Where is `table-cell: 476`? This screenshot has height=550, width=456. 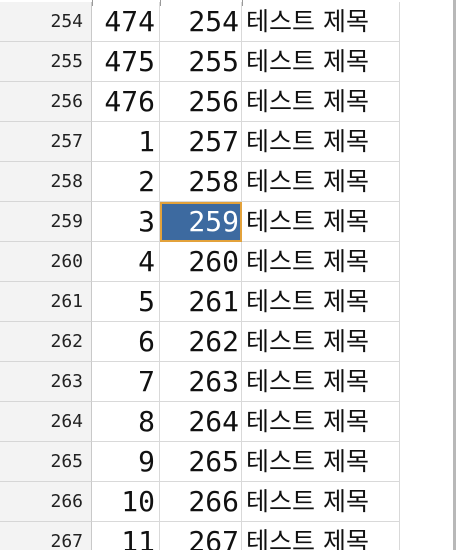 table-cell: 476 is located at coordinates (126, 102).